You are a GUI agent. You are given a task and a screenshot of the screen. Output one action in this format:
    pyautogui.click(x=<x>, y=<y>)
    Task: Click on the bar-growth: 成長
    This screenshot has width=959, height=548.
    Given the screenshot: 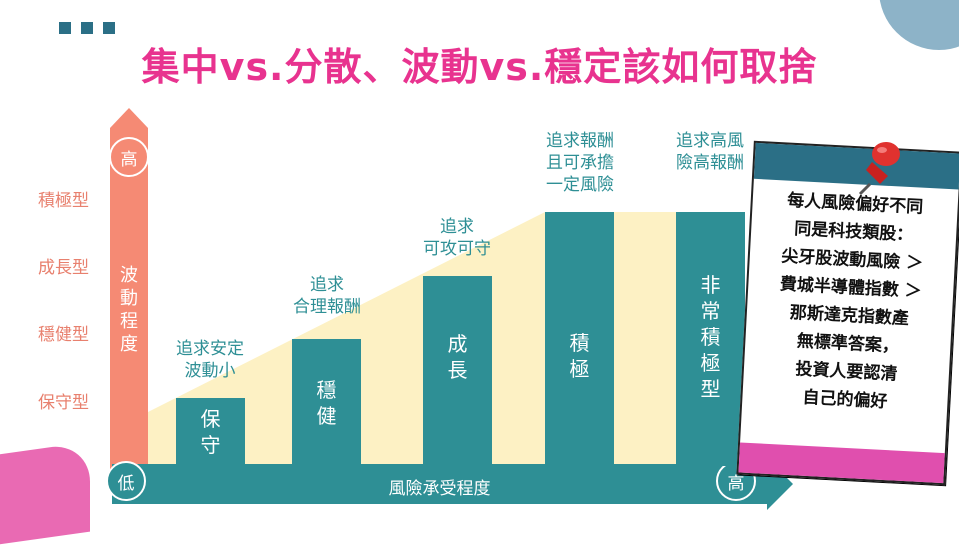 What is the action you would take?
    pyautogui.click(x=457, y=371)
    